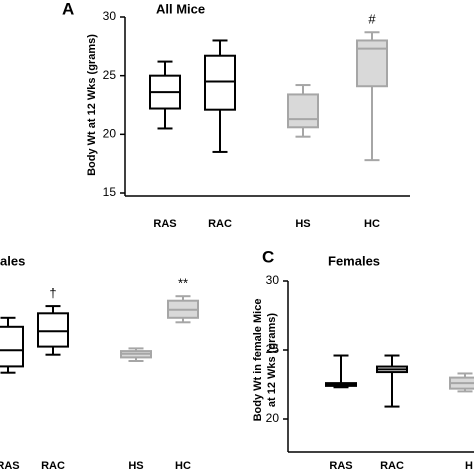 Image resolution: width=474 pixels, height=474 pixels. I want to click on chart-title: ales, so click(12, 260).